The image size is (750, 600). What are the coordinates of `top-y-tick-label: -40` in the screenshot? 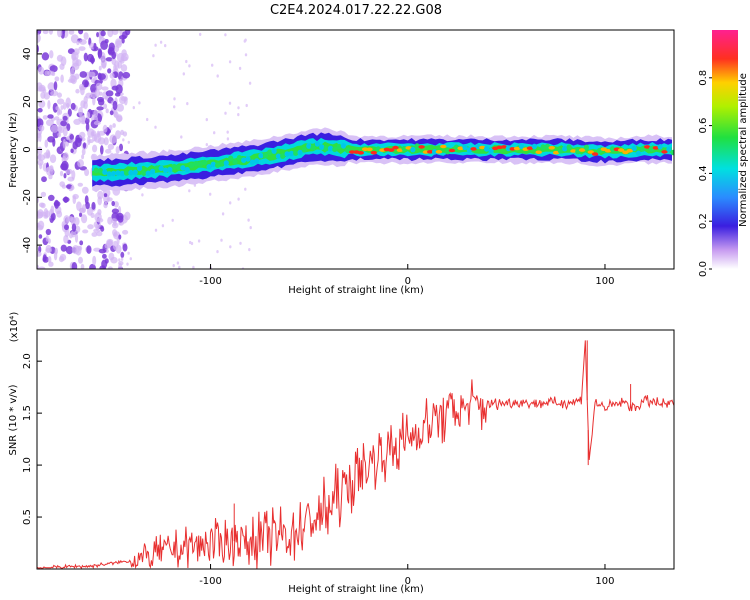 It's located at (27, 245).